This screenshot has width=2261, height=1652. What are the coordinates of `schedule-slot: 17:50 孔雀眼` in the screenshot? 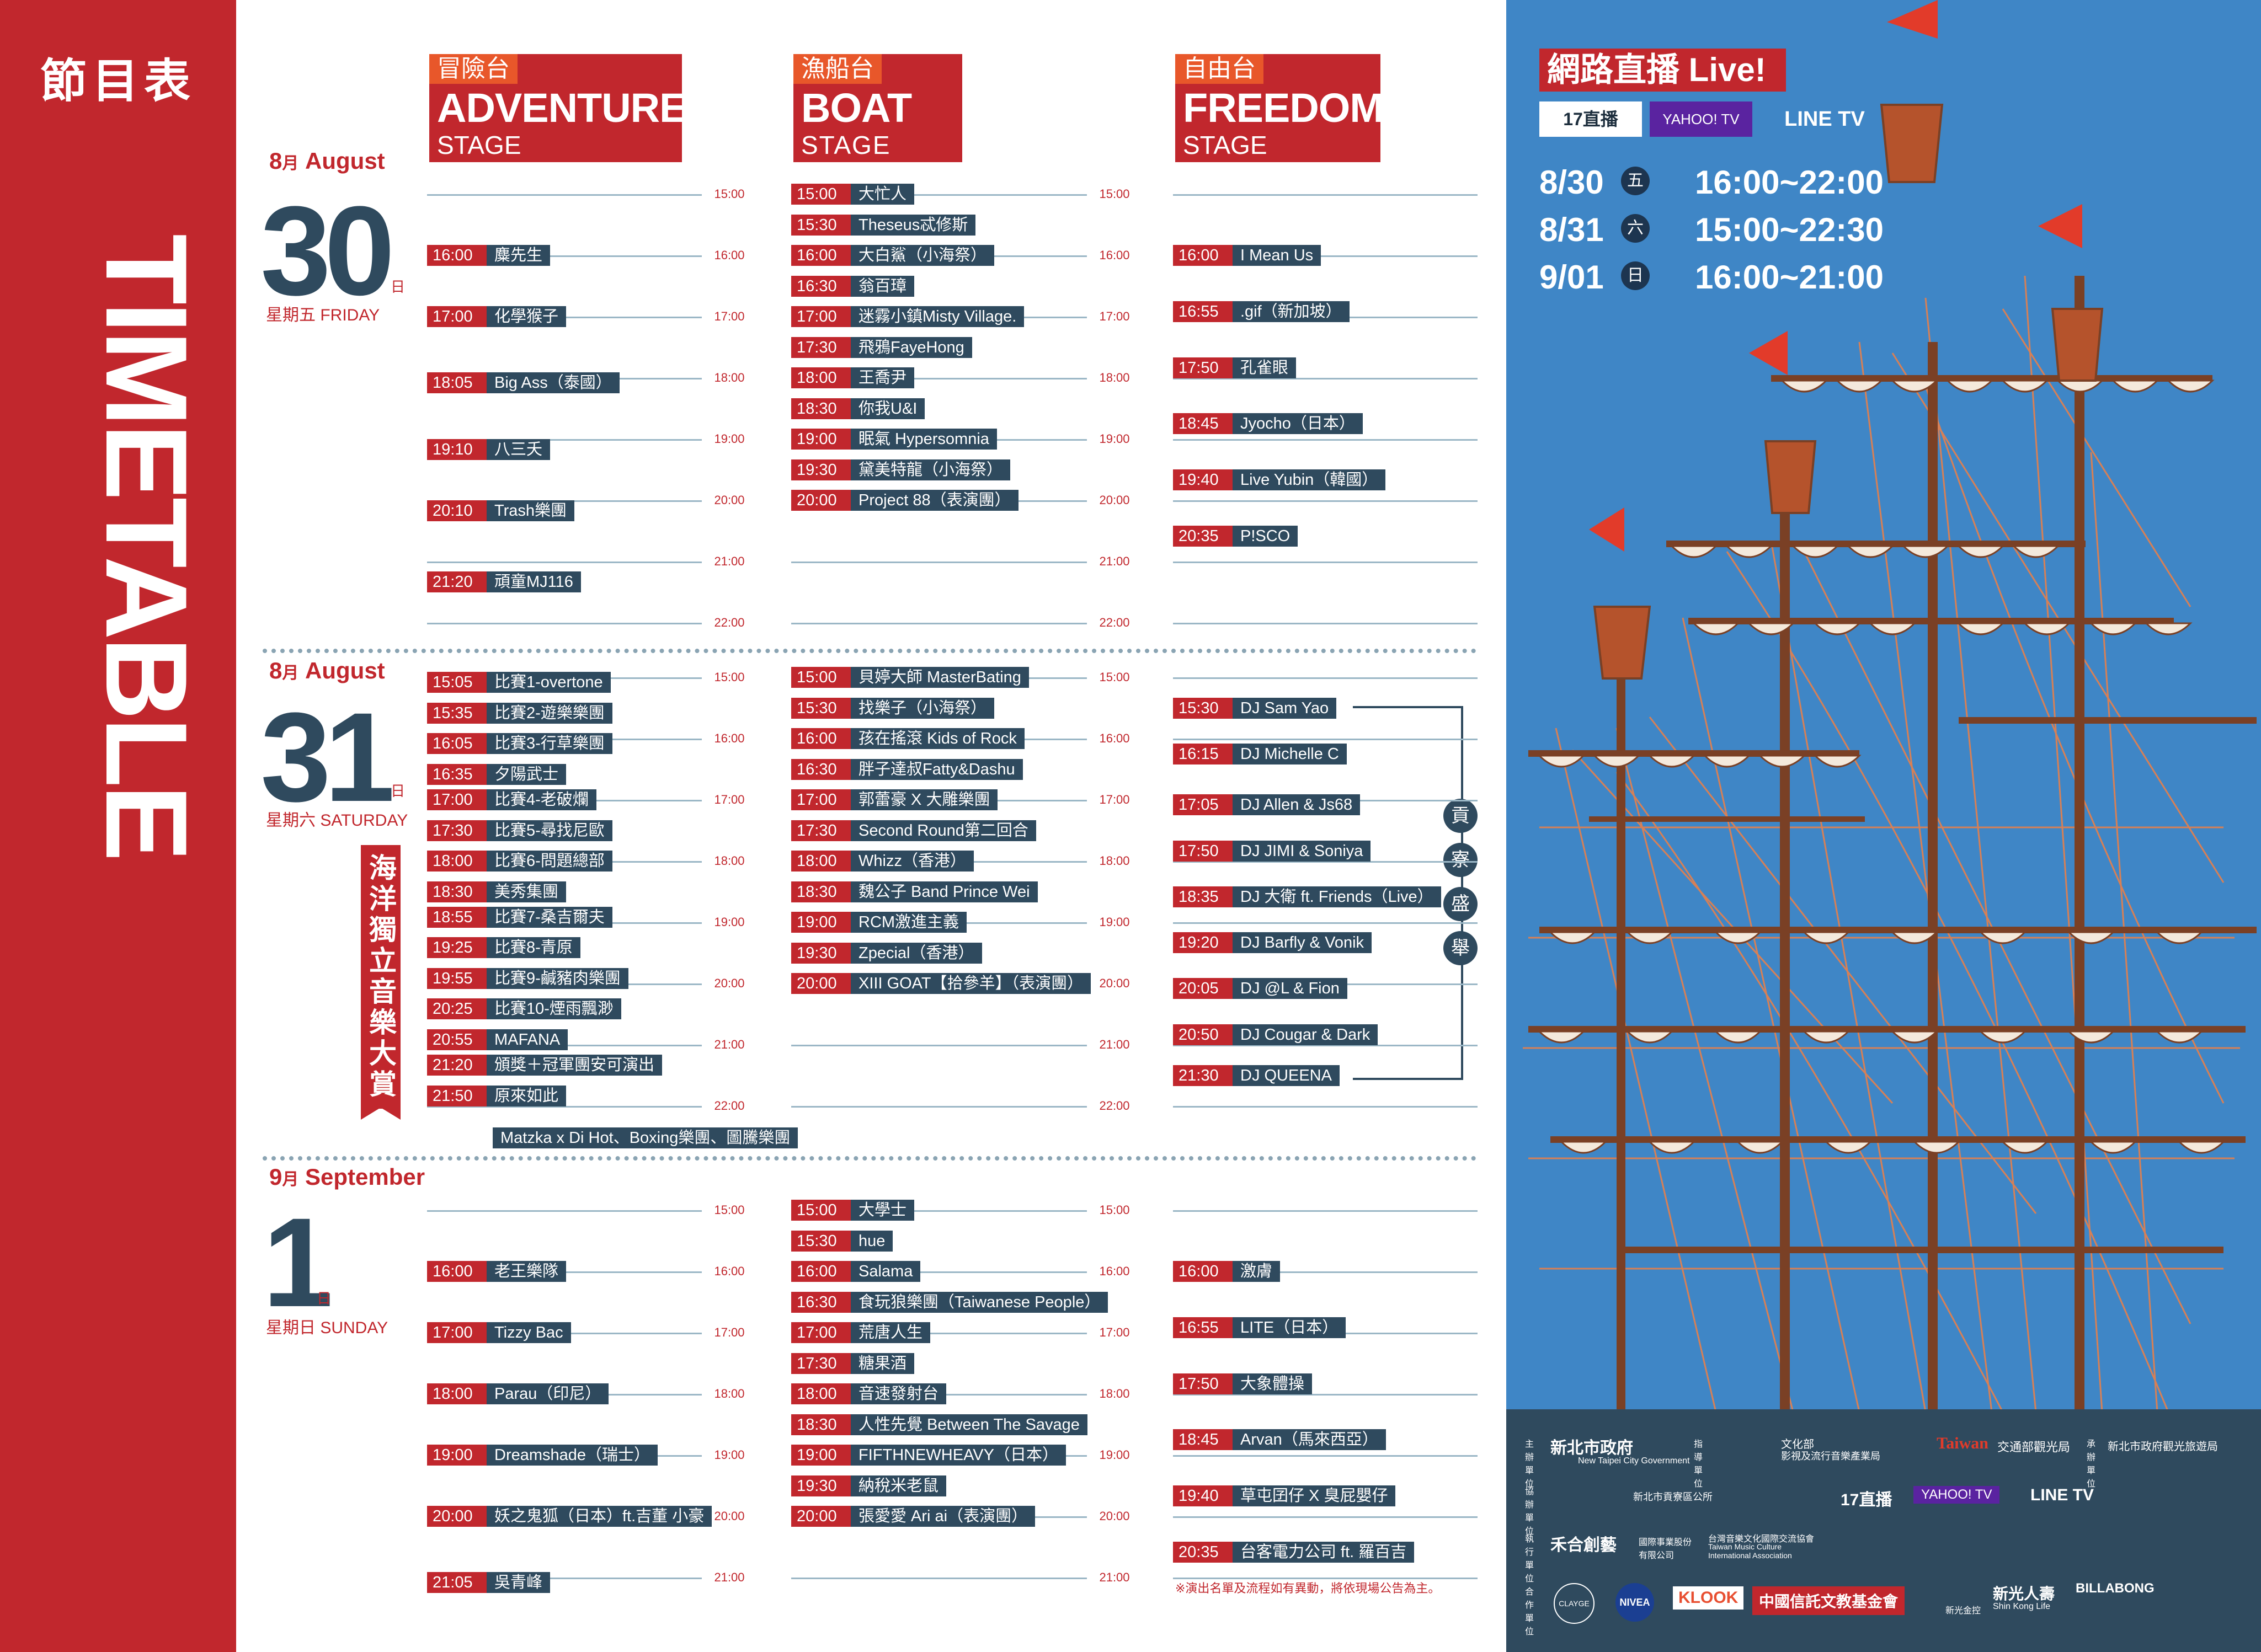 It's located at (1235, 367).